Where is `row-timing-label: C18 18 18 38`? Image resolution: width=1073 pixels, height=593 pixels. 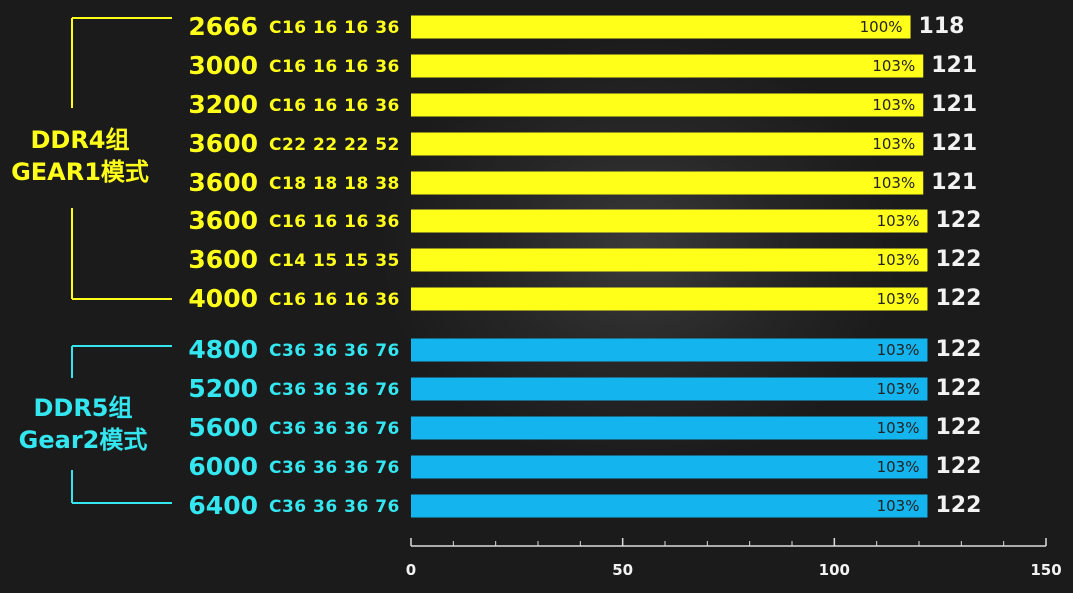 row-timing-label: C18 18 18 38 is located at coordinates (334, 184).